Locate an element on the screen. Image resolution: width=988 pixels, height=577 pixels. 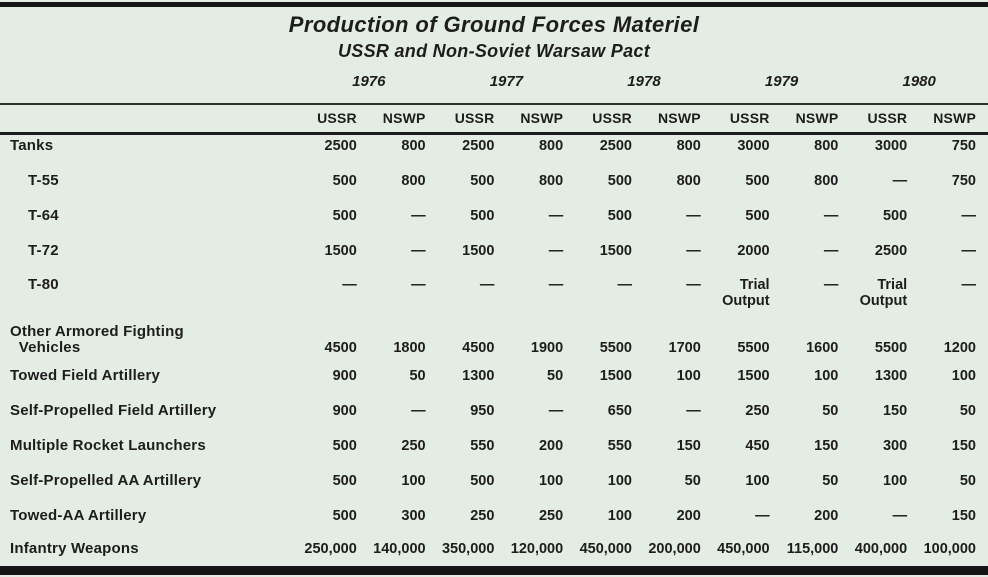
value-cell: 250,000 is located at coordinates (330, 549).